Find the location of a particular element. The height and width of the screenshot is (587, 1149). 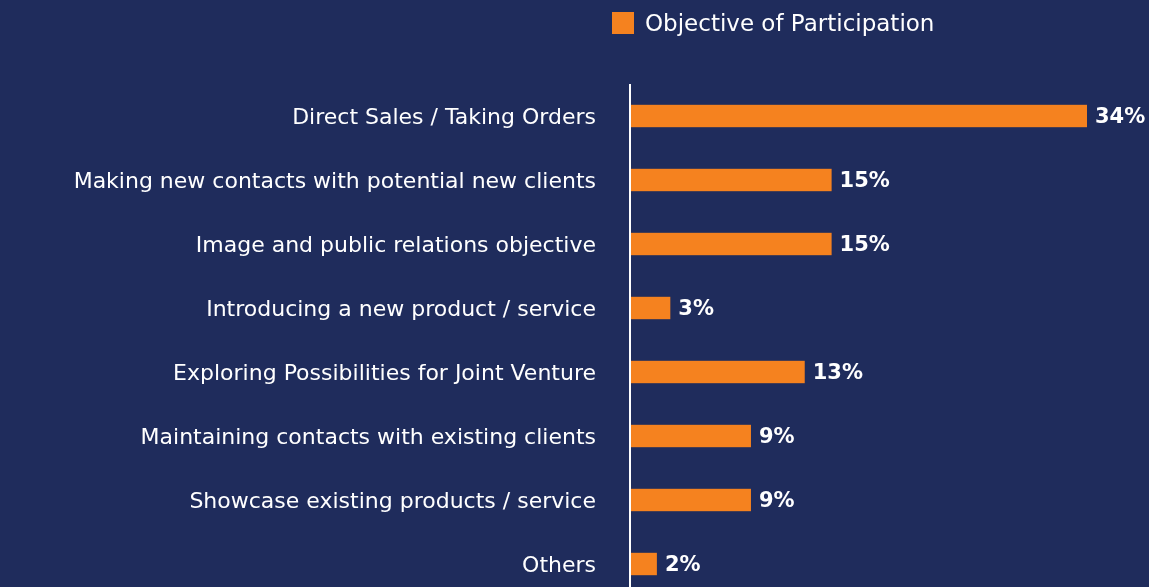

y-tick-label: Making new contacts with potential new clients is located at coordinates (334, 180).